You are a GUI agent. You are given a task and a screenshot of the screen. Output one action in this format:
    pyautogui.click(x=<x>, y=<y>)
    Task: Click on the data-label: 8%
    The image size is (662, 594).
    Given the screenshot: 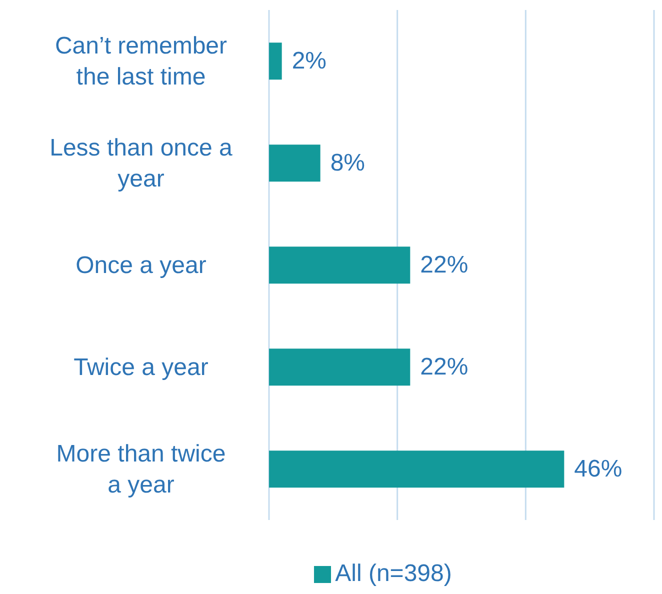 What is the action you would take?
    pyautogui.click(x=348, y=163)
    